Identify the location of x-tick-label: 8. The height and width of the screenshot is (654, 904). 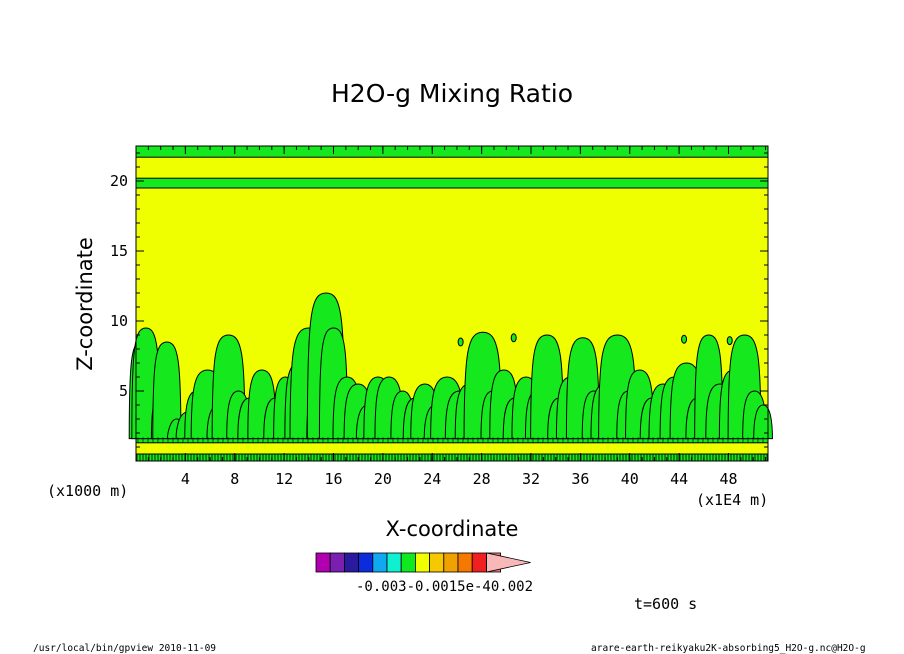
(234, 479).